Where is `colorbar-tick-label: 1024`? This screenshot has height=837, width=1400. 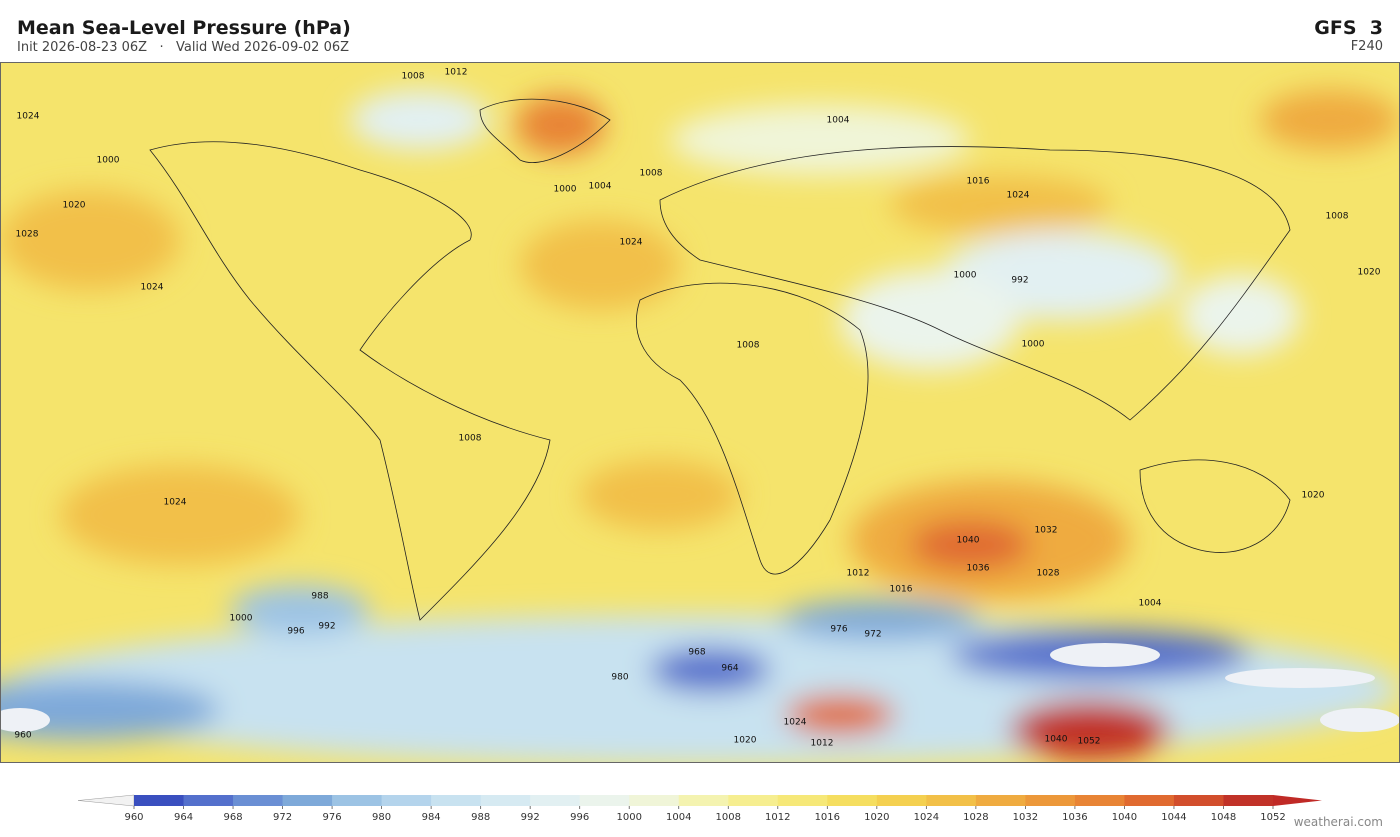
colorbar-tick-label: 1024 is located at coordinates (926, 817).